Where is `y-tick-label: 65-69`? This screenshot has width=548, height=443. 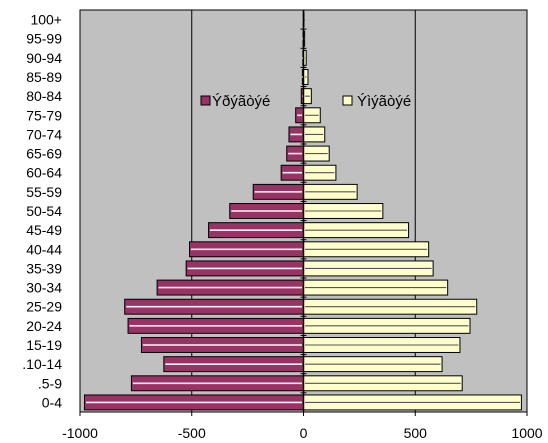
y-tick-label: 65-69 is located at coordinates (44, 154).